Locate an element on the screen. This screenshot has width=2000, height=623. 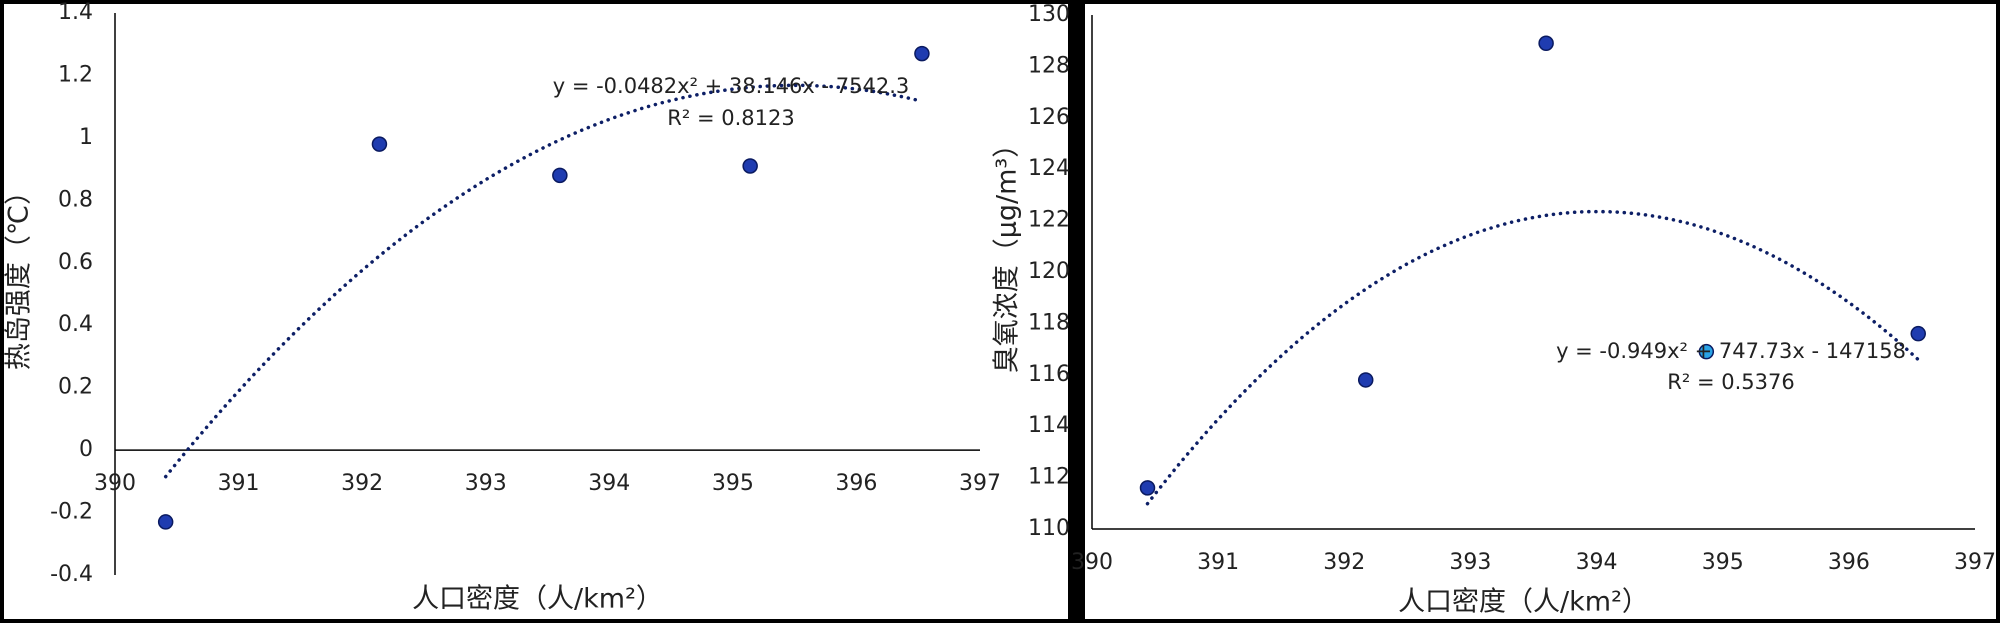
y-axis-title: 臭氧浓度（μg/m³） is located at coordinates (1007, 252).